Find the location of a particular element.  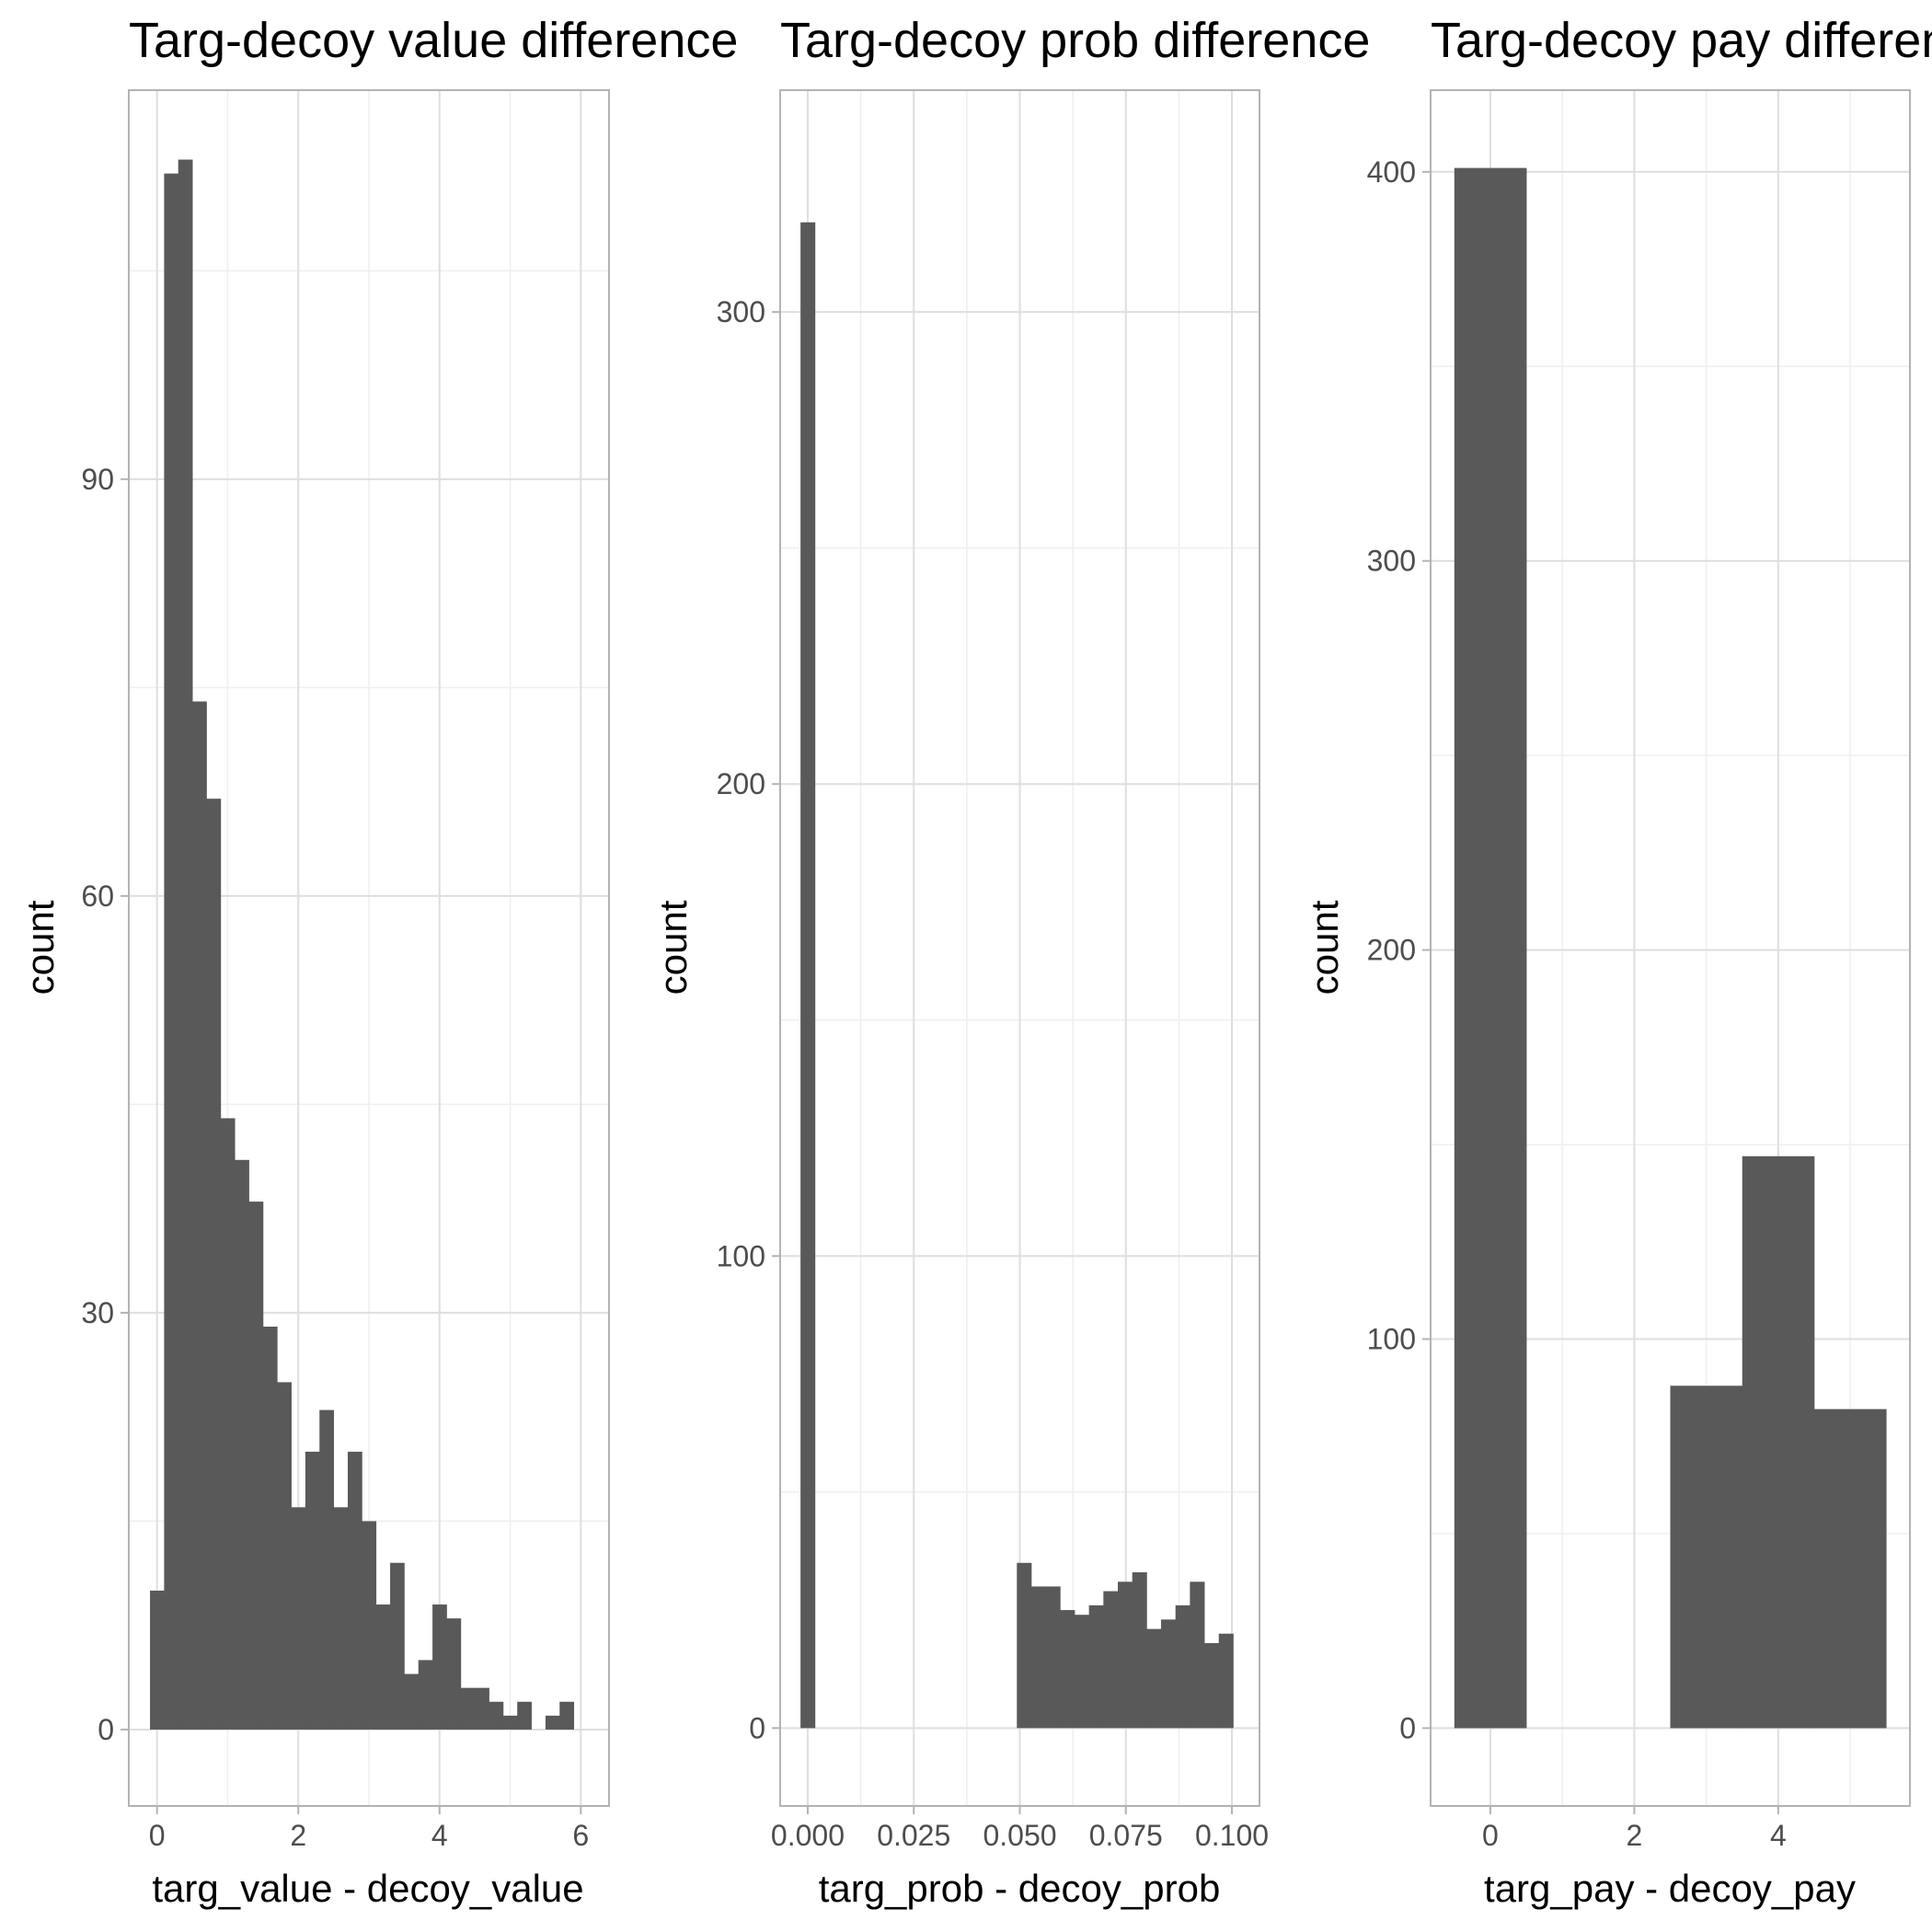

y-tick-label: 30 is located at coordinates (97, 1312).